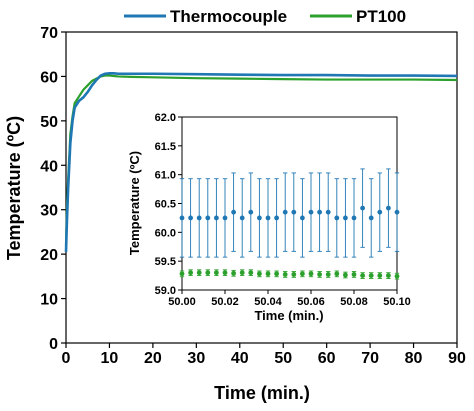 This screenshot has height=411, width=474. What do you see at coordinates (288, 315) in the screenshot?
I see `inset-x-axis-title: Time (min.)` at bounding box center [288, 315].